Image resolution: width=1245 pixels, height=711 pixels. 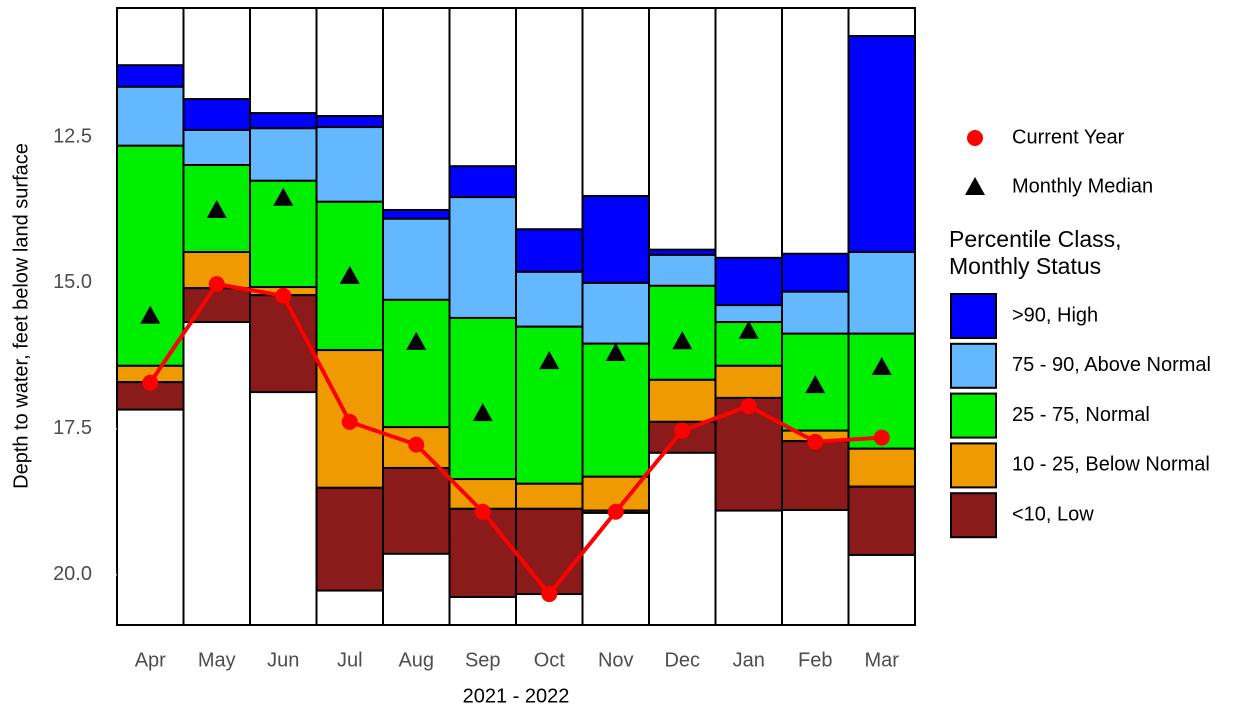 I want to click on legend-label: Monthly Median, so click(x=1082, y=186).